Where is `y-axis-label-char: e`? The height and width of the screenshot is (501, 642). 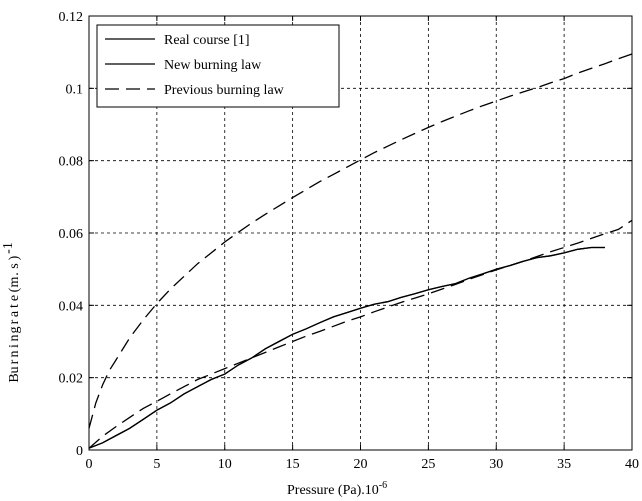 y-axis-label-char: e is located at coordinates (14, 298).